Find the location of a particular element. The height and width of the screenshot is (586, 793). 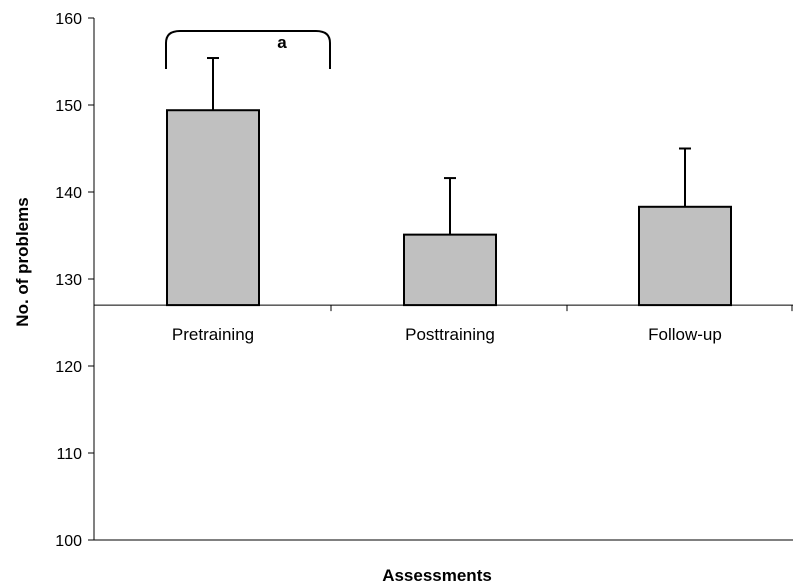

category-label-follow-up: Follow-up is located at coordinates (685, 334).